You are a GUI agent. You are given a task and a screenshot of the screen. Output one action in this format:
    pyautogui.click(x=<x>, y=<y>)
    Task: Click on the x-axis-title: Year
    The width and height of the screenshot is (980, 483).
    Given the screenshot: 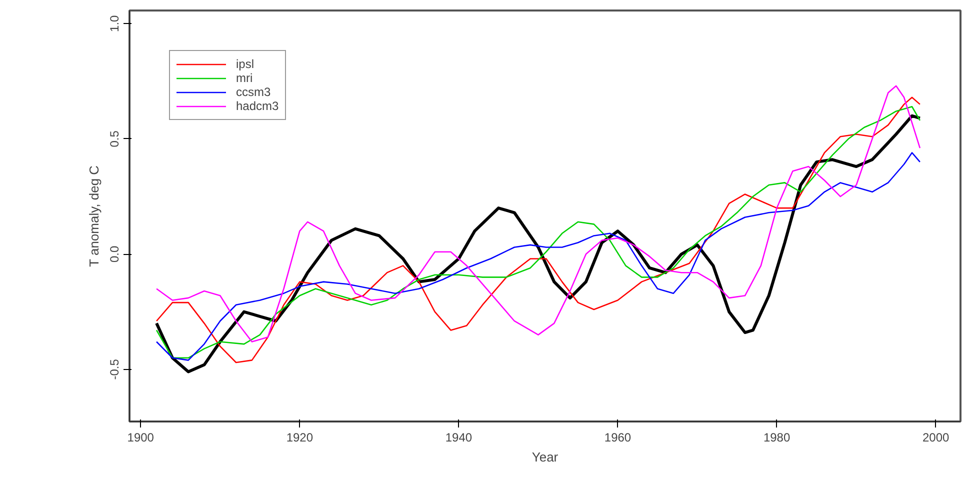 What is the action you would take?
    pyautogui.click(x=545, y=457)
    